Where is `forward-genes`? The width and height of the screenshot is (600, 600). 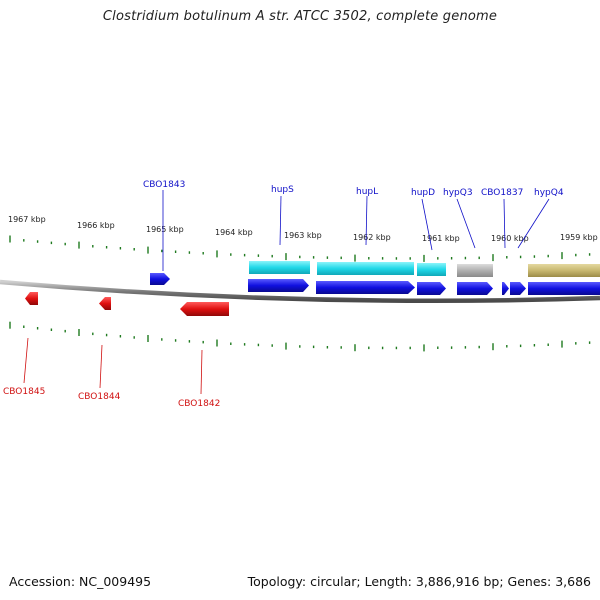 forward-genes is located at coordinates (375, 284).